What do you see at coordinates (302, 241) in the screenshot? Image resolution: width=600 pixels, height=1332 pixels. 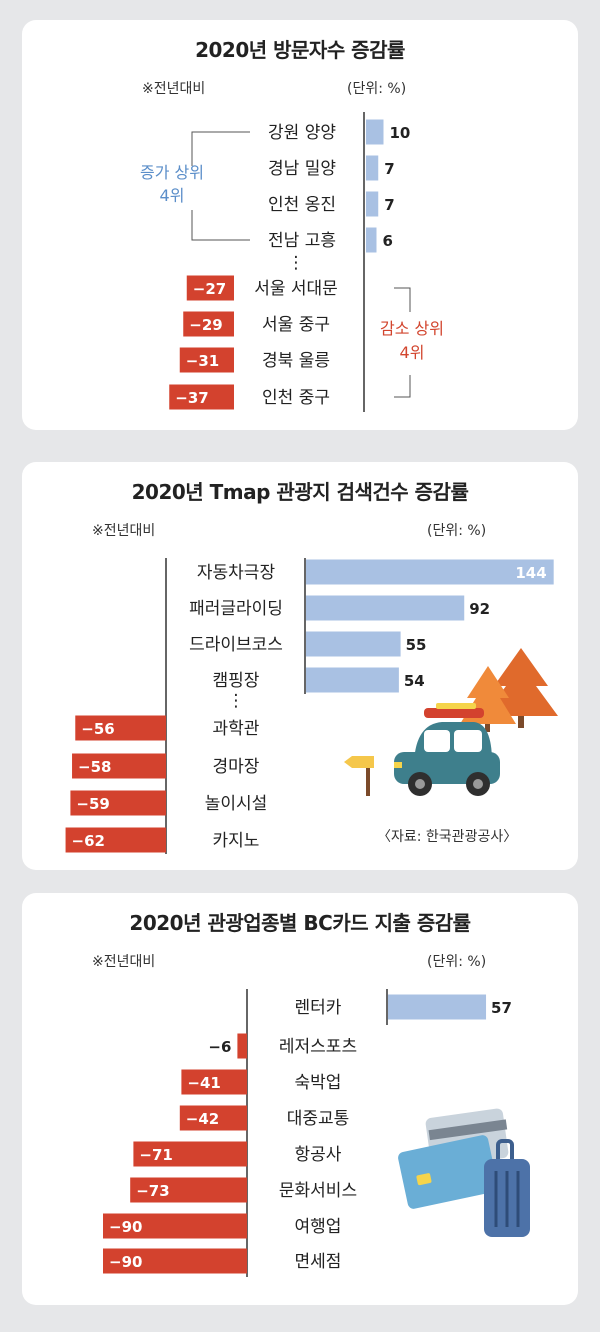 I see `chart1-category-label: 전남 고흥` at bounding box center [302, 241].